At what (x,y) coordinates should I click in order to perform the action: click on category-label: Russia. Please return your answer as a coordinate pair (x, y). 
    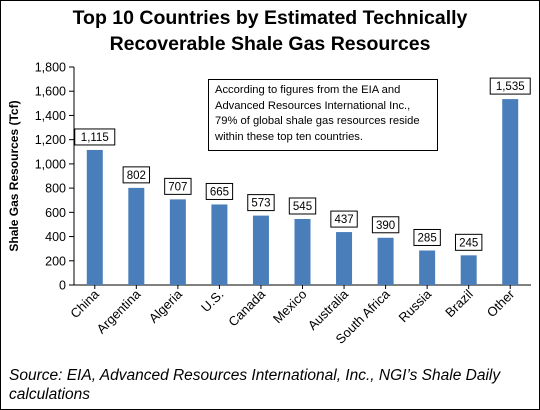
    Looking at the image, I should click on (415, 305).